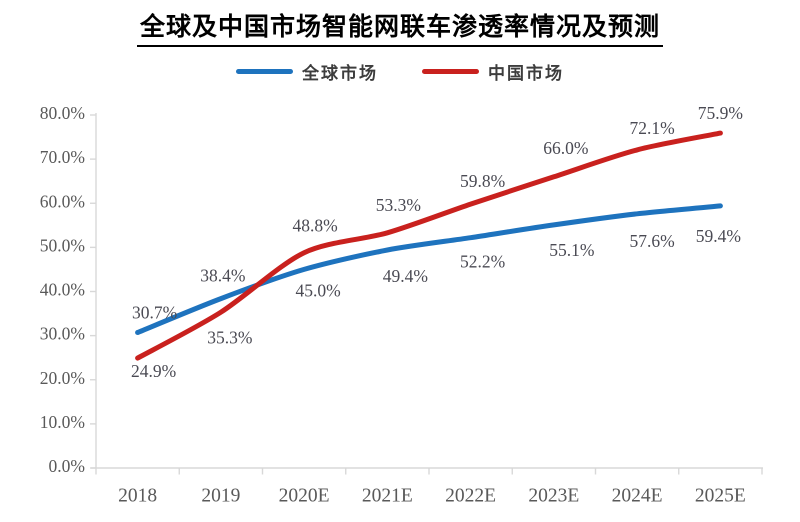 The image size is (800, 522). Describe the element at coordinates (62, 201) in the screenshot. I see `y-axis-tick-label: 60.0%` at that location.